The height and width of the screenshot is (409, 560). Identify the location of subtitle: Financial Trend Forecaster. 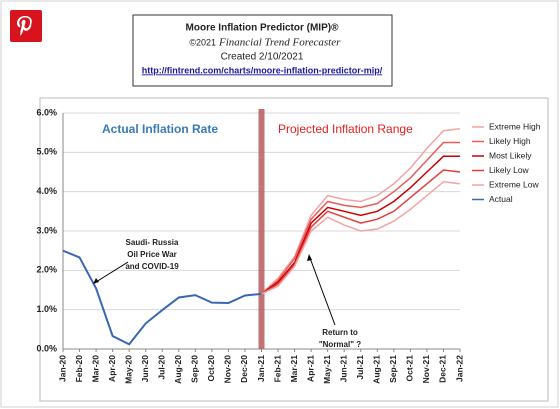
(279, 43).